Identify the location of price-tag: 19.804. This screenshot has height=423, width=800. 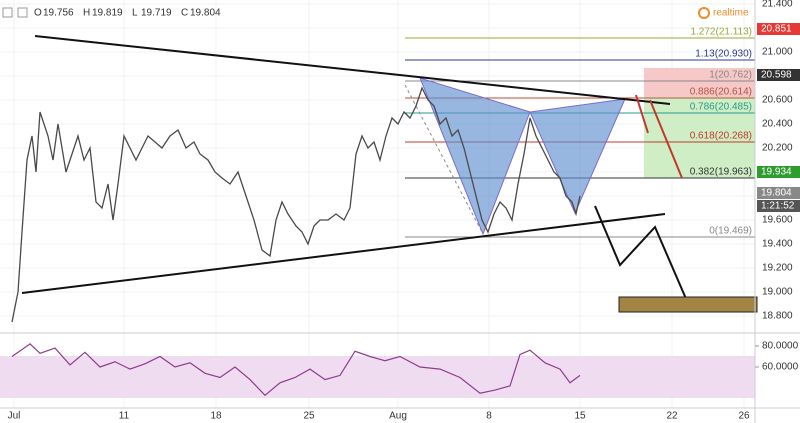
(776, 193).